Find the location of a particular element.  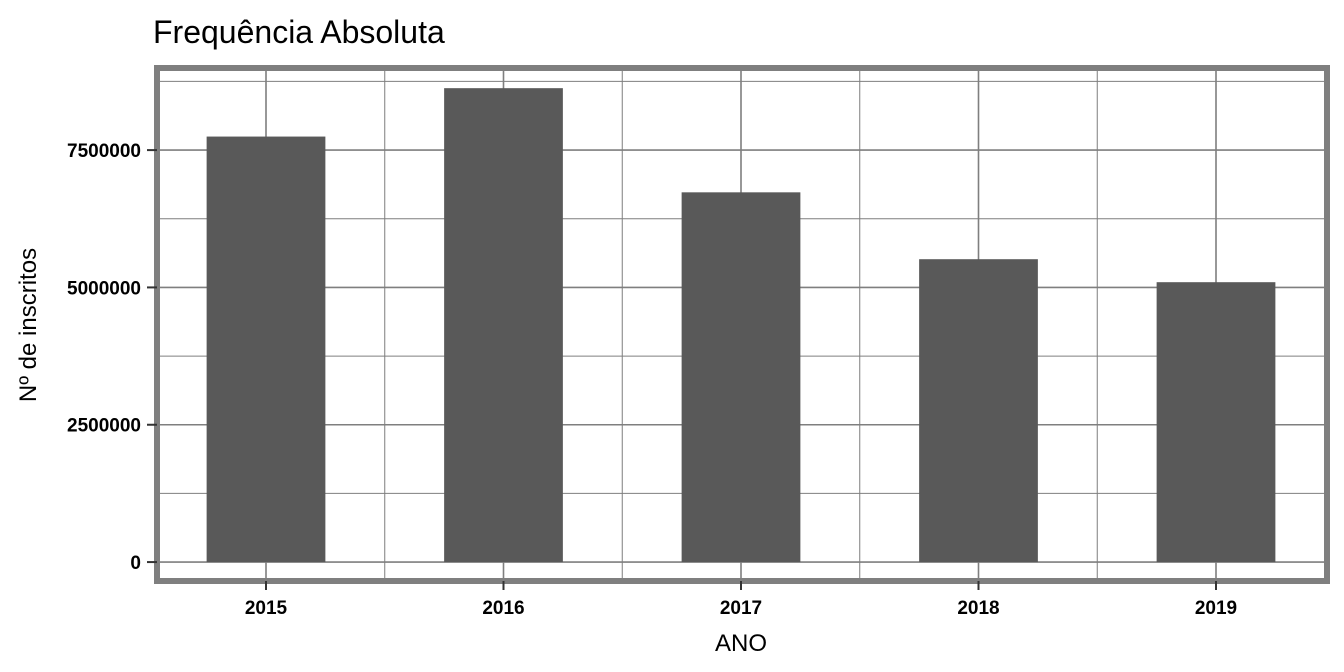

x-tick-label: 2016 is located at coordinates (503, 608).